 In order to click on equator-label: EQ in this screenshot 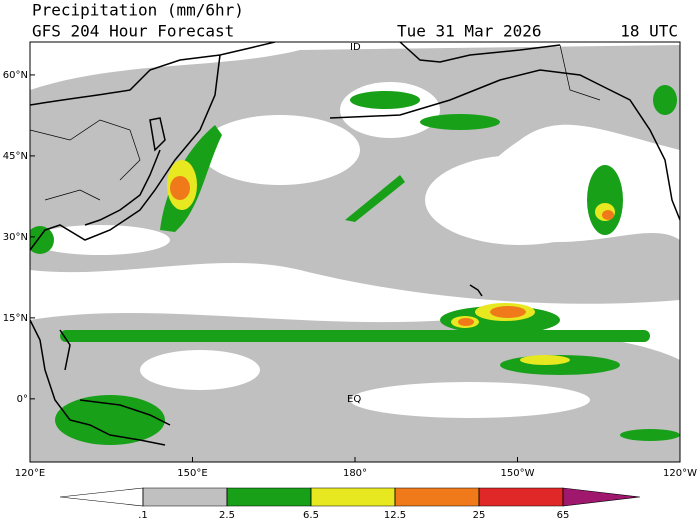, I will do `click(354, 399)`.